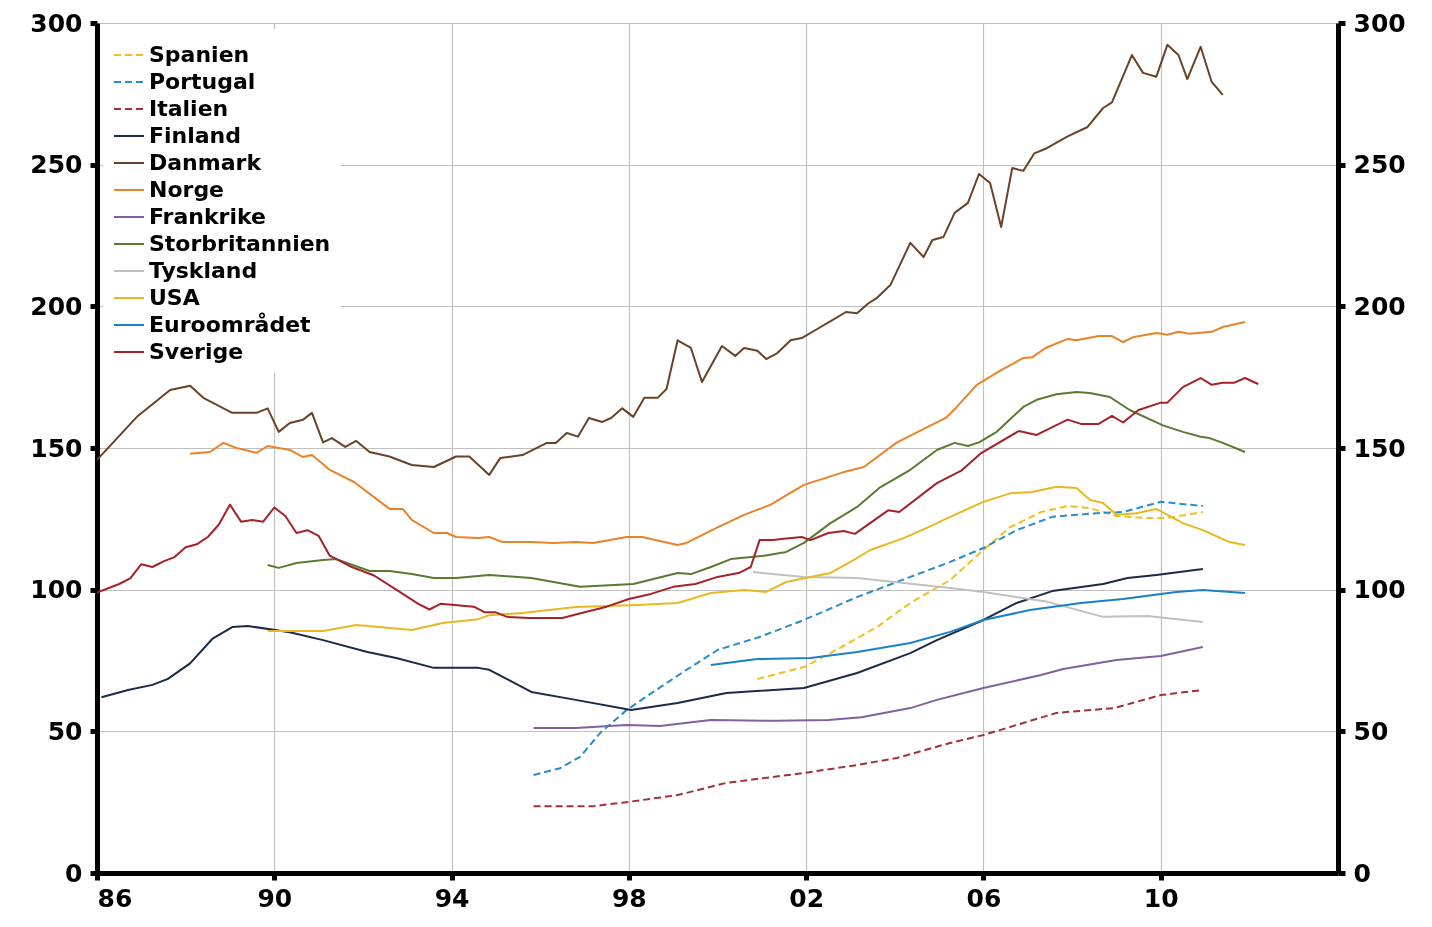  I want to click on legend-label: Euroområdet, so click(230, 324).